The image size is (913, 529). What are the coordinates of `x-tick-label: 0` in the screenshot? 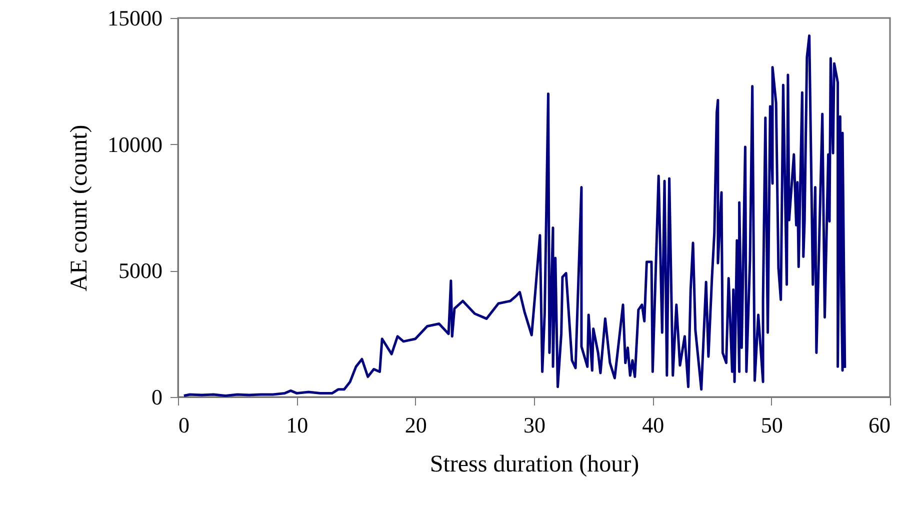 It's located at (184, 425).